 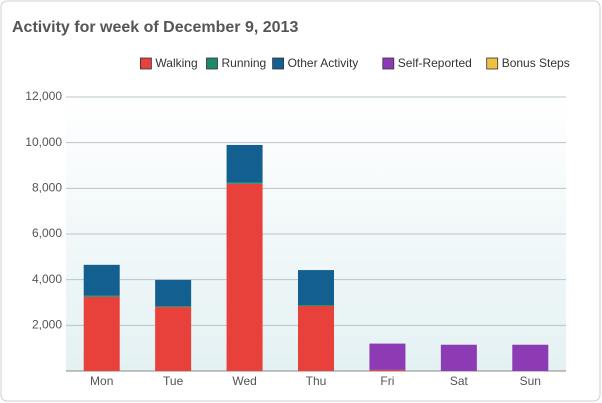 What do you see at coordinates (155, 27) in the screenshot?
I see `chart-title: Activity for week of December 9, 2013` at bounding box center [155, 27].